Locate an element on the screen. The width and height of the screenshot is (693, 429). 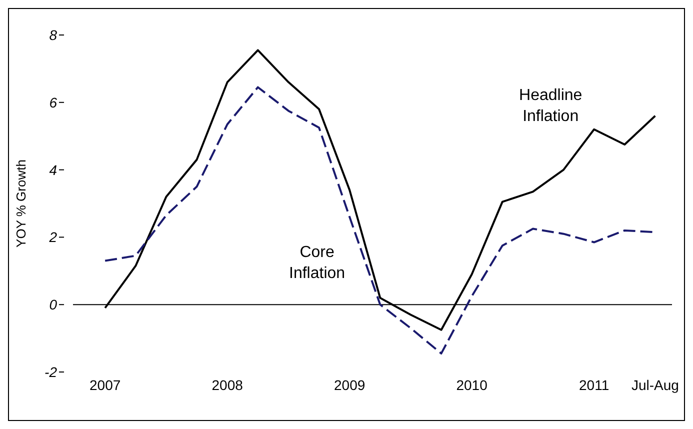
x-tick-label: 2008 is located at coordinates (228, 384).